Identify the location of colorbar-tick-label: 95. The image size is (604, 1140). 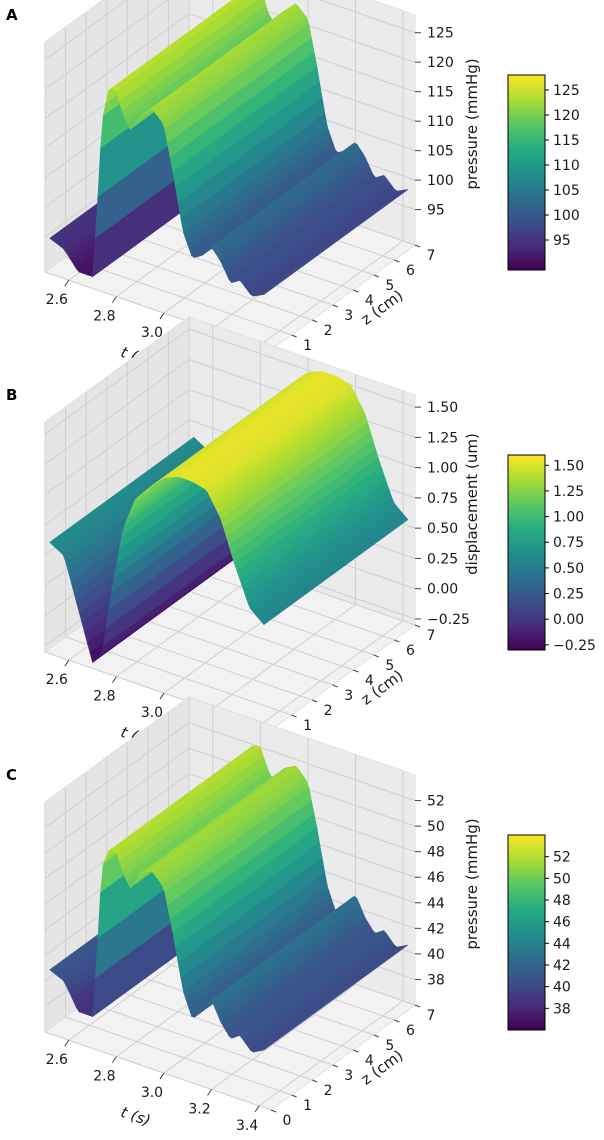
(562, 241).